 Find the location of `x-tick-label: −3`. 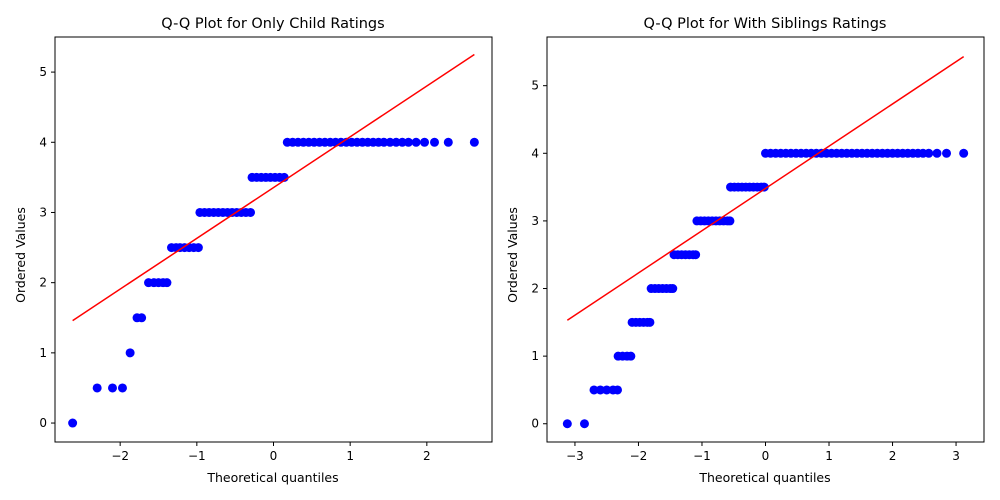

x-tick-label: −3 is located at coordinates (575, 456).